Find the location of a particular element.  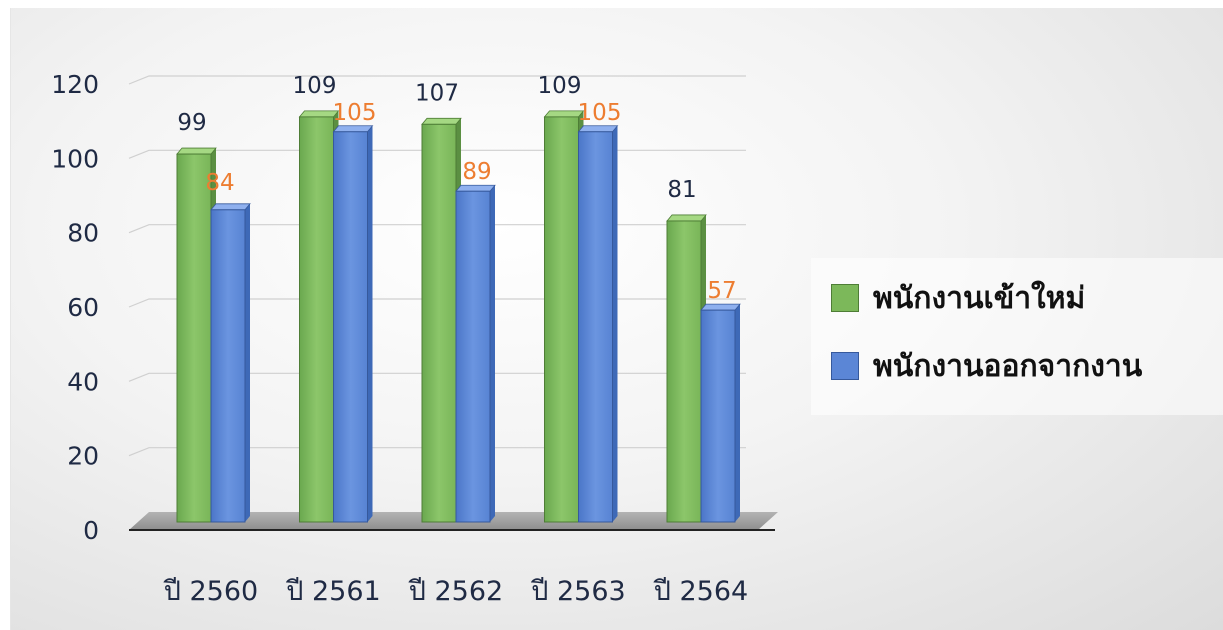

data-label: 57 is located at coordinates (721, 291).